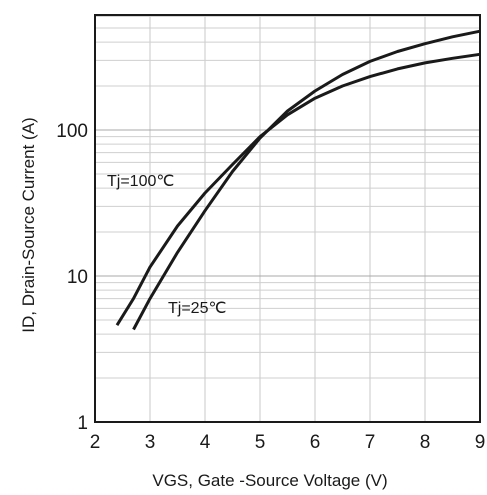  Describe the element at coordinates (82, 423) in the screenshot. I see `y-tick-label: 1` at that location.